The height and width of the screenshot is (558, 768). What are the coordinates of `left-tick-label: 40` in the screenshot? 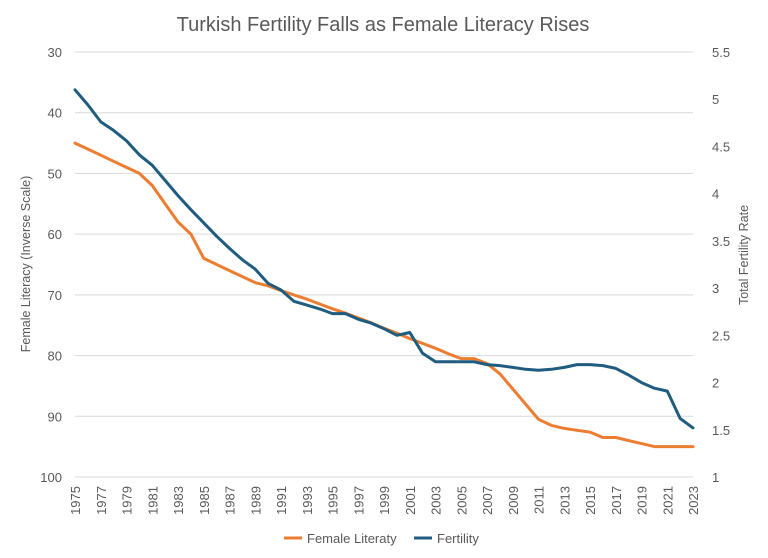 It's located at (55, 113).